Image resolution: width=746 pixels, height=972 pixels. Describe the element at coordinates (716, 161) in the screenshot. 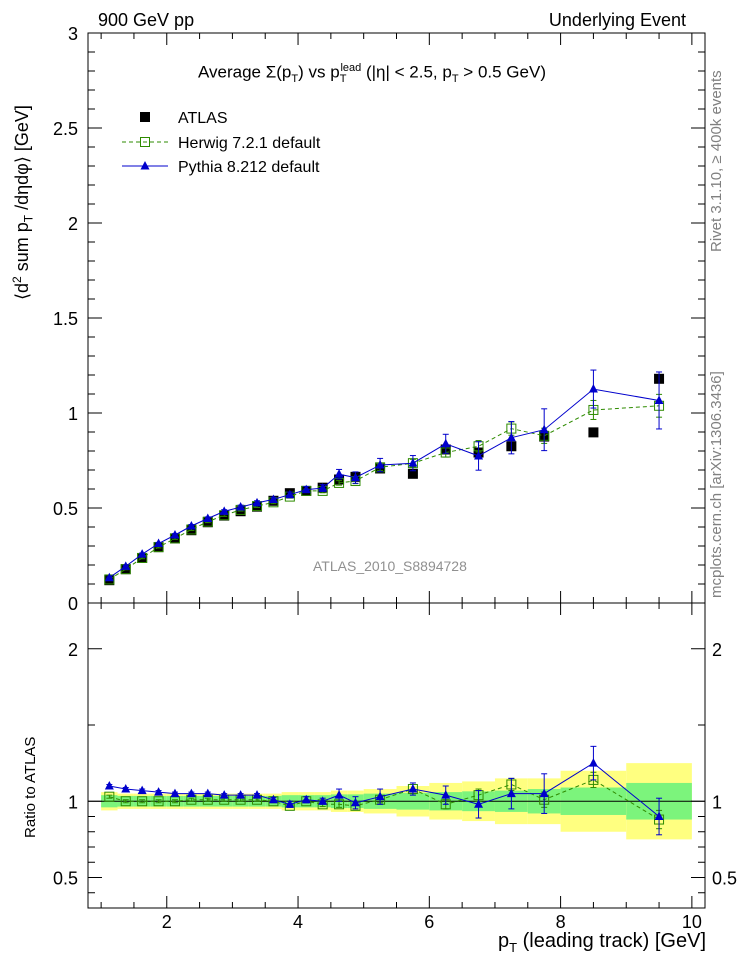

I see `rivet-info: Rivet 3.1.10, ≥ 400k events` at that location.